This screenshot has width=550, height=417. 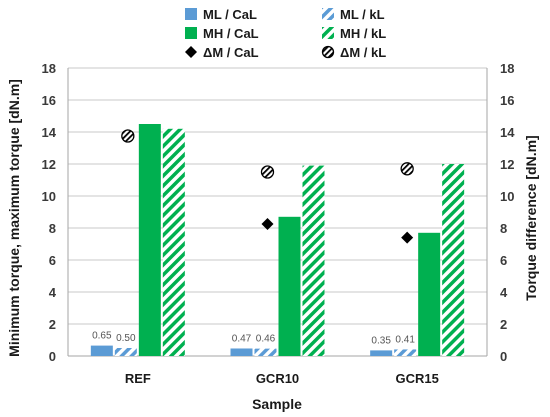 What do you see at coordinates (102, 336) in the screenshot?
I see `data-label: 0.65` at bounding box center [102, 336].